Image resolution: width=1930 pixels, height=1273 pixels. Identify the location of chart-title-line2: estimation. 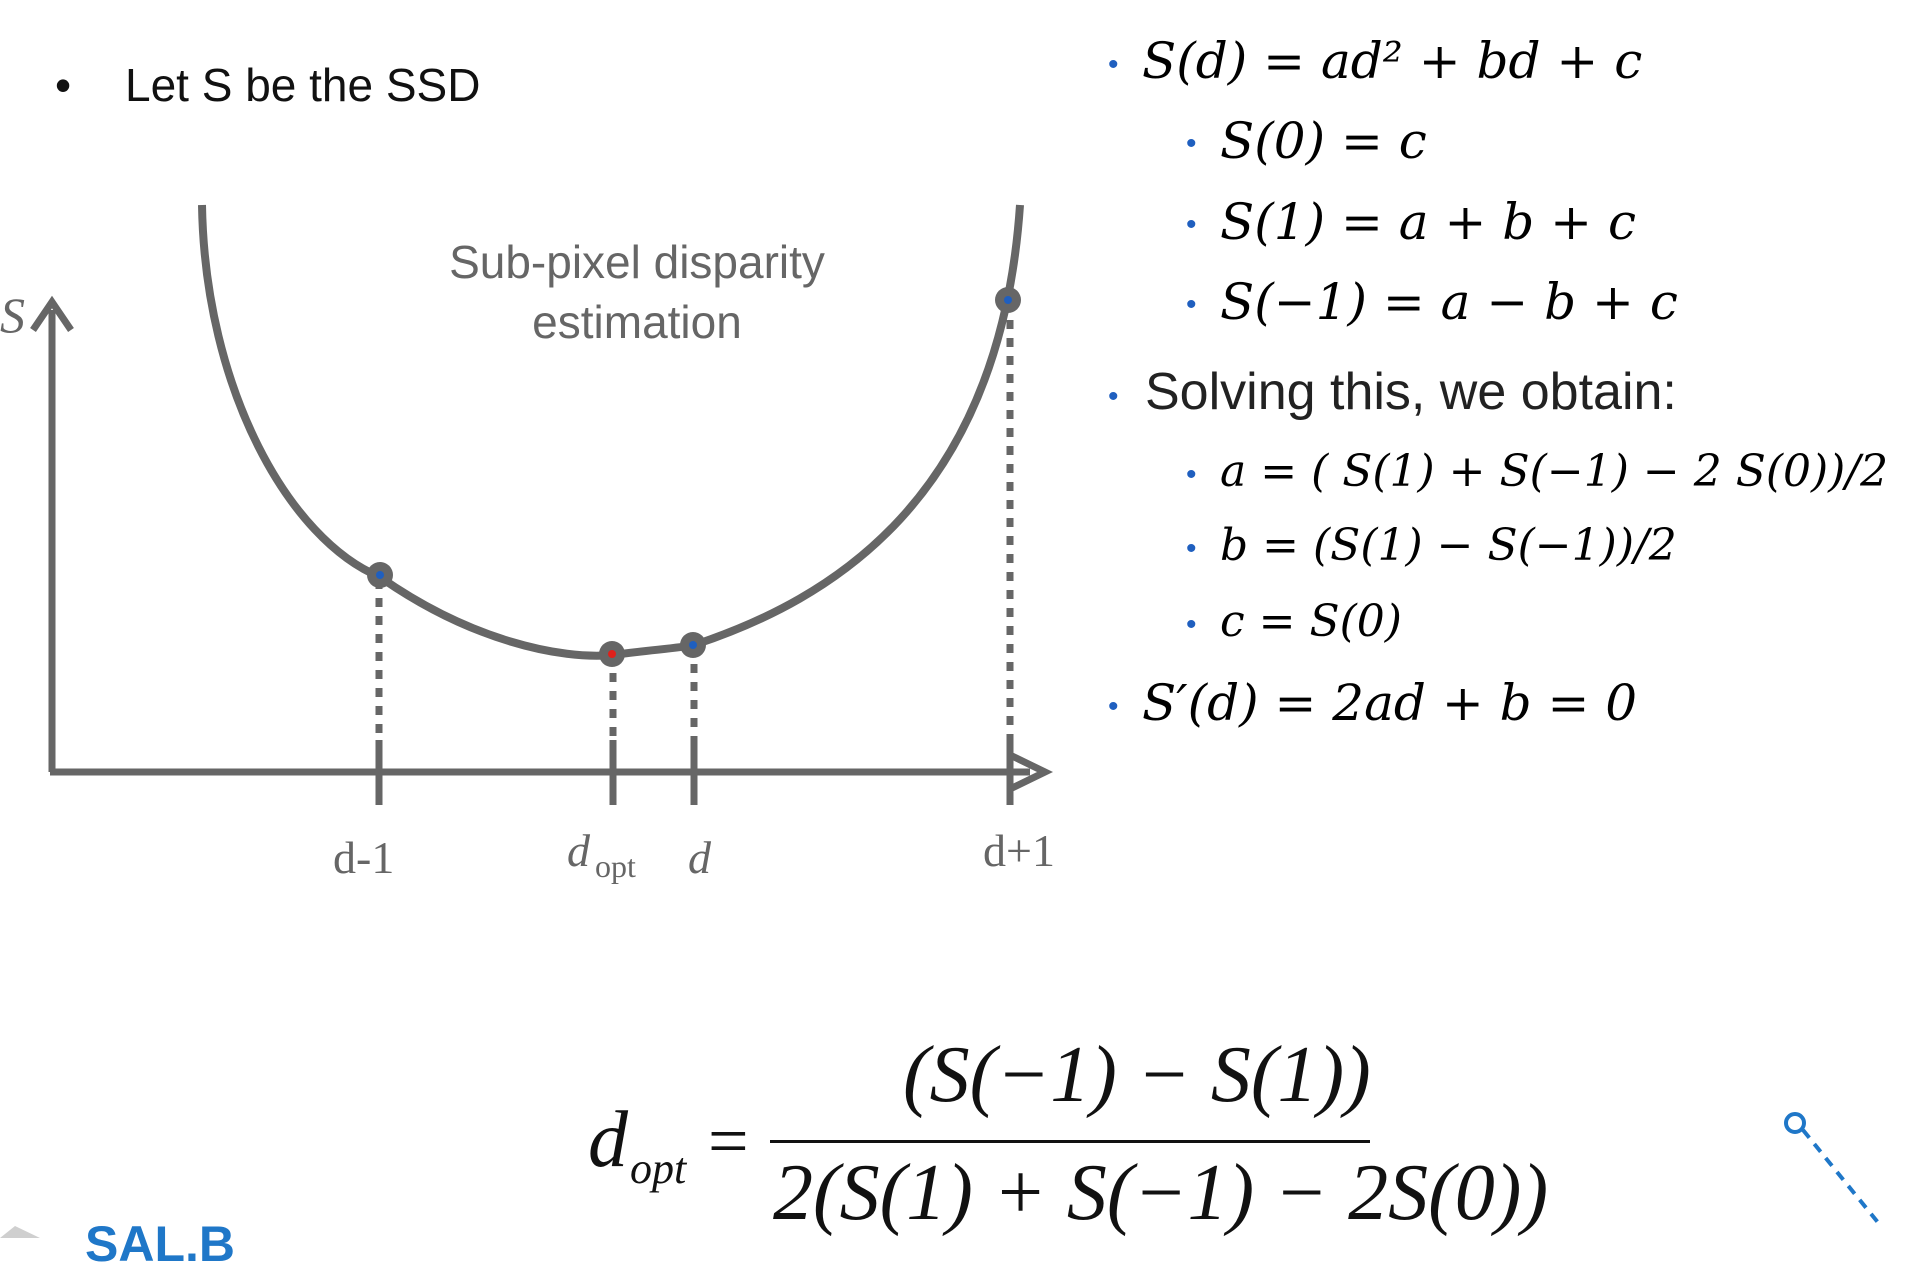
(637, 322).